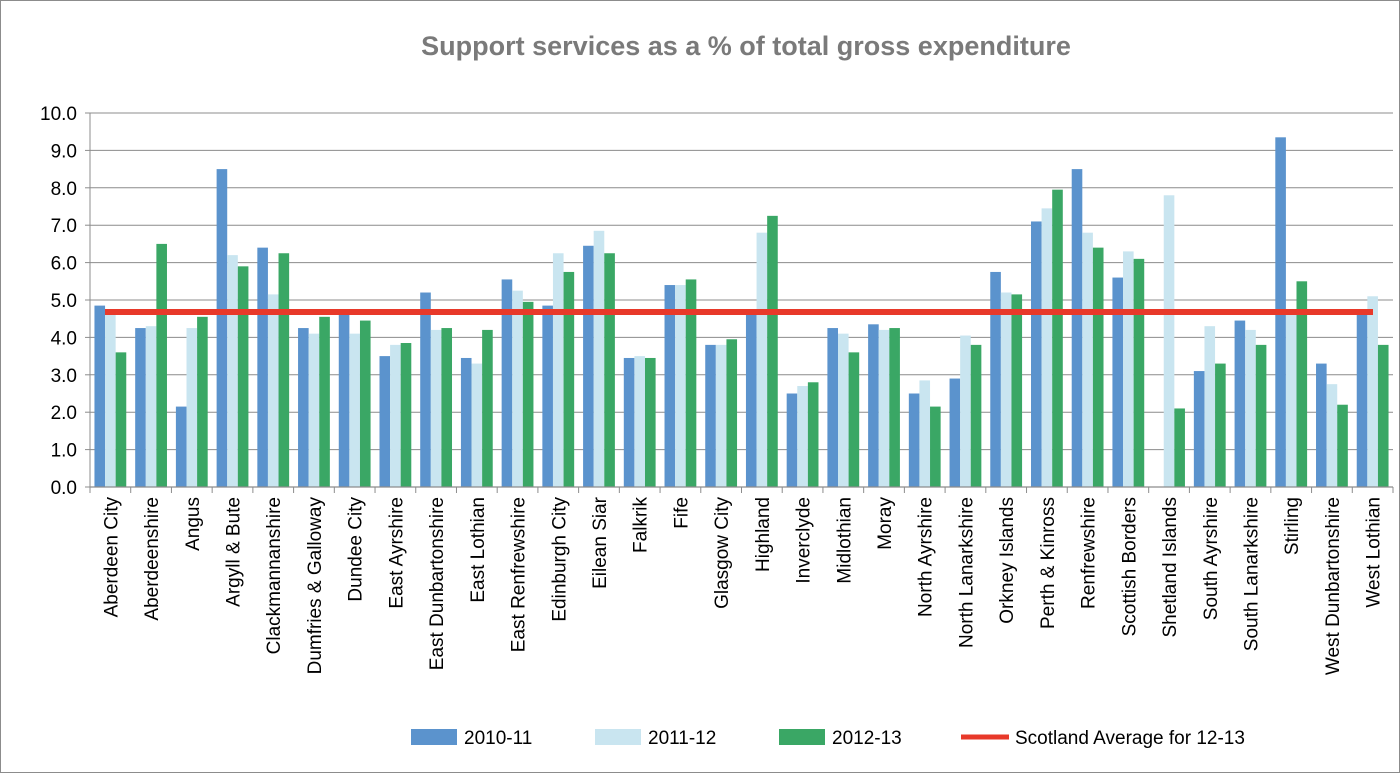 Image resolution: width=1400 pixels, height=774 pixels. Describe the element at coordinates (1332, 435) in the screenshot. I see `bar-2011-12-west-dunbartonshire` at that location.